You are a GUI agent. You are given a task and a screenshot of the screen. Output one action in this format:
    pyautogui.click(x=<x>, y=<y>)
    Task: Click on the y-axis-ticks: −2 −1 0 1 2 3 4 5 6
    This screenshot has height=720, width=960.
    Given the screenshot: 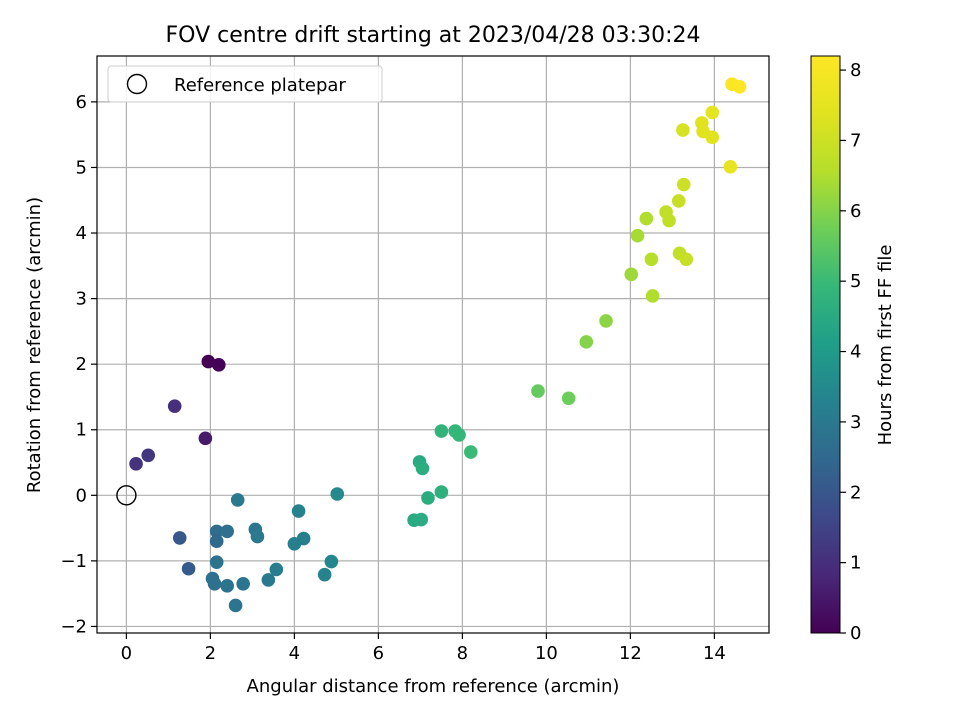 What is the action you would take?
    pyautogui.click(x=78, y=364)
    